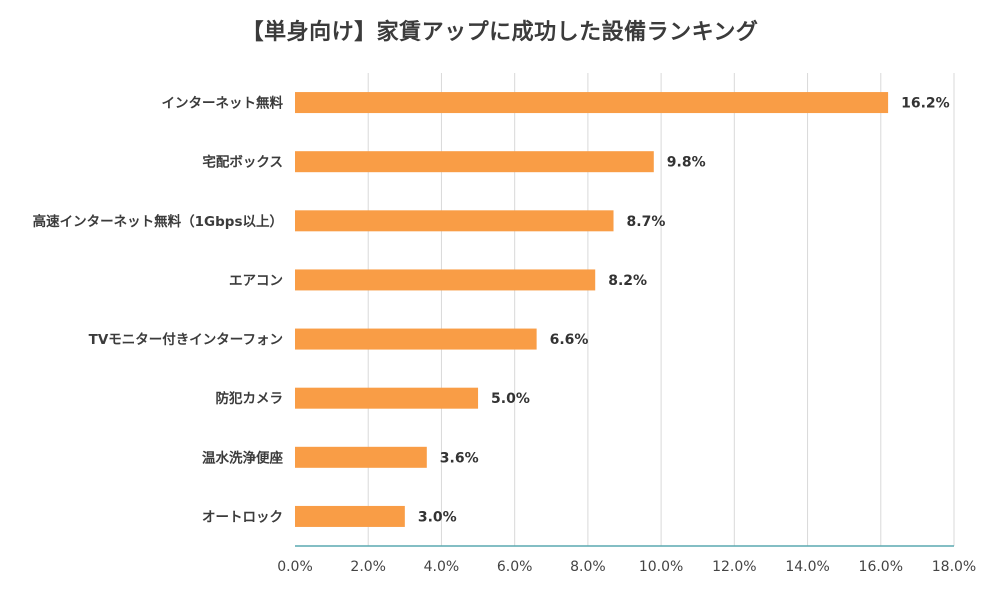 The height and width of the screenshot is (592, 1000). I want to click on data-label: 8.7%, so click(646, 222).